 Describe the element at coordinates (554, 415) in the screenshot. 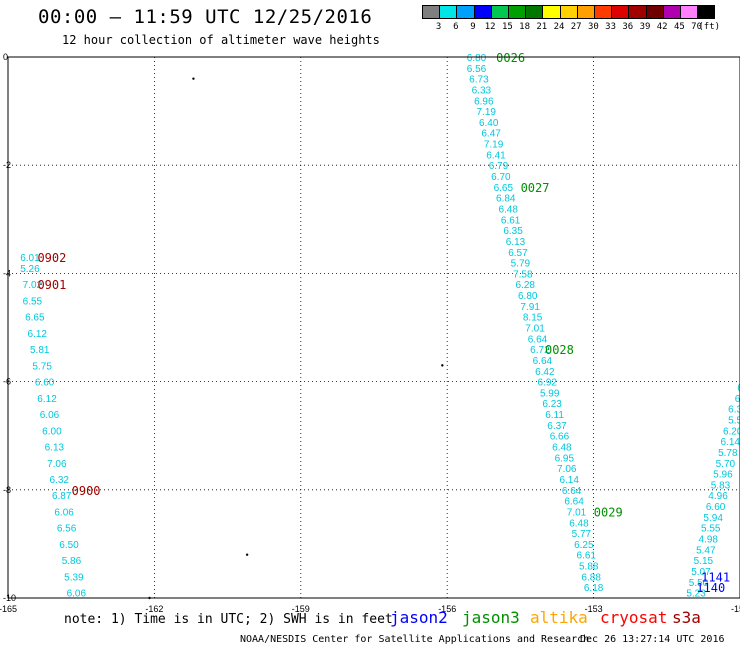

I see `swh-value-label: 6.11` at that location.